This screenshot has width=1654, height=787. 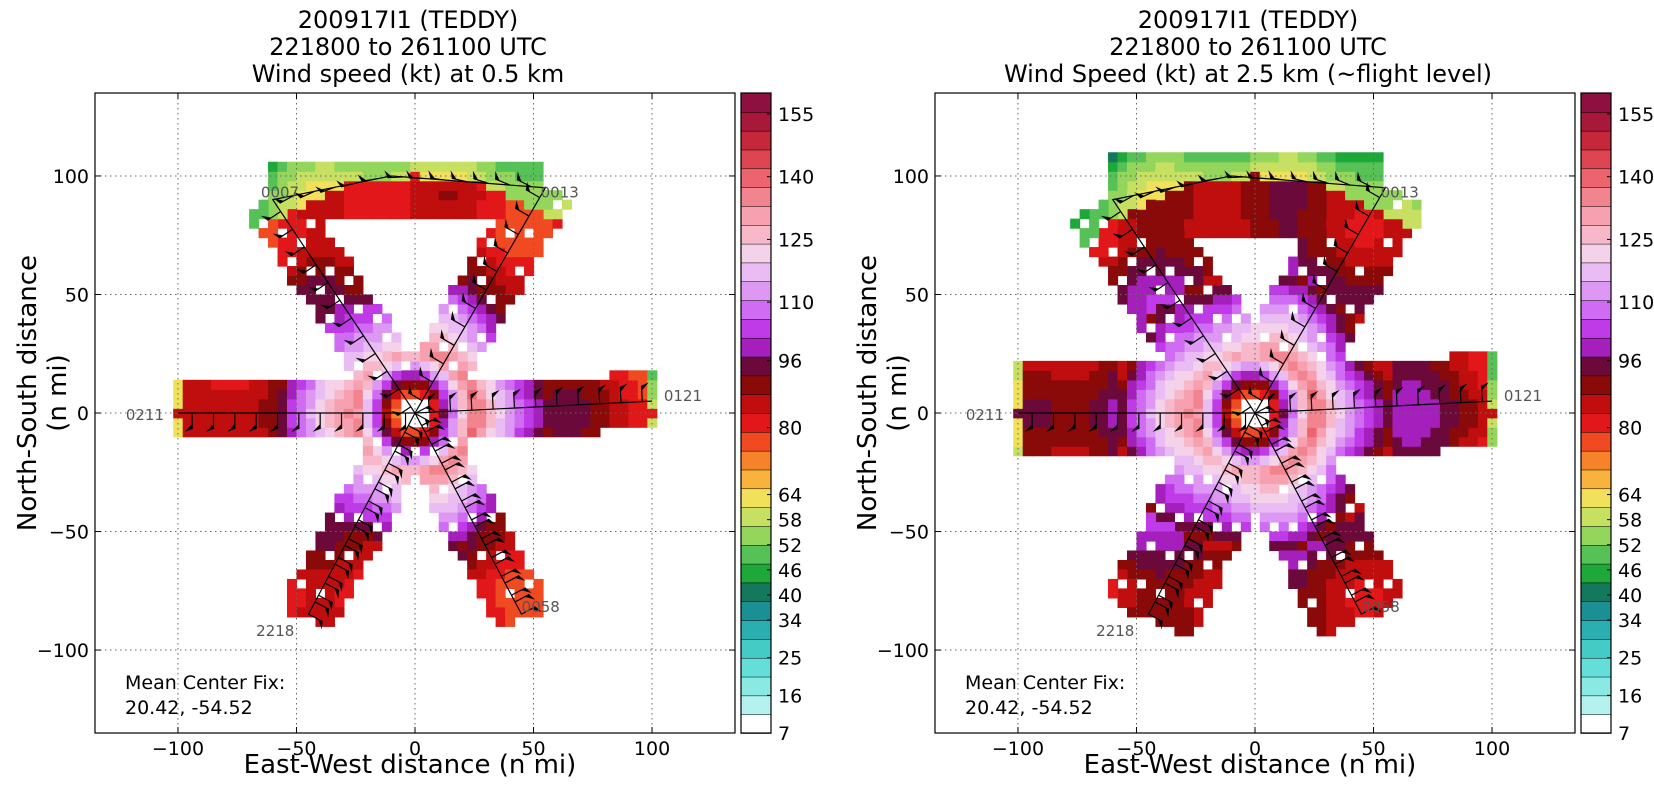 What do you see at coordinates (1636, 303) in the screenshot?
I see `colorbar-tick-label: 110` at bounding box center [1636, 303].